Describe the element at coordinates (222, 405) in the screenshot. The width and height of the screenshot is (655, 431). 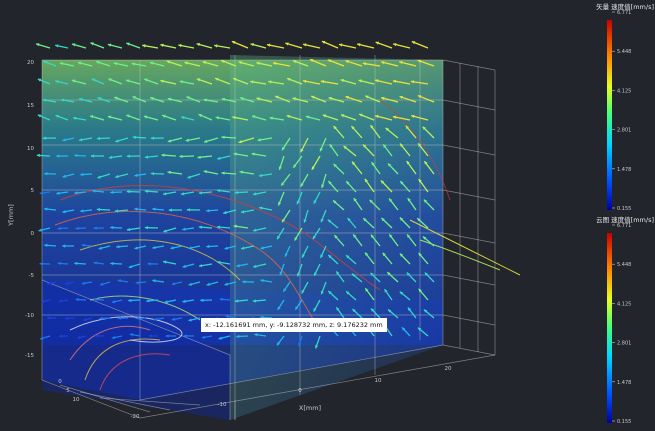
I see `x-tick-label: -10` at that location.